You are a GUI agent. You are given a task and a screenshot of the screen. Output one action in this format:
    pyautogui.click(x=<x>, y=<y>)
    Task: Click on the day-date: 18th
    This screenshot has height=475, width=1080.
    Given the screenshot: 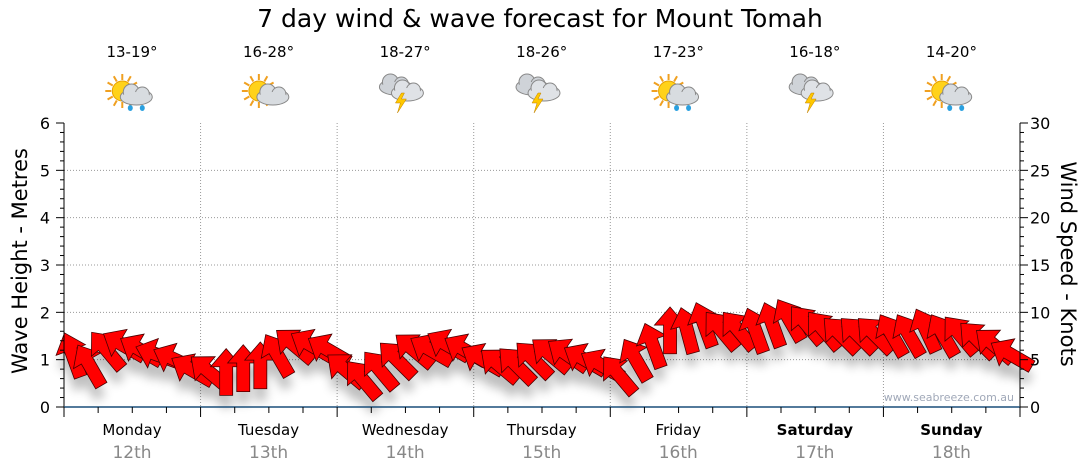 What is the action you would take?
    pyautogui.click(x=951, y=453)
    